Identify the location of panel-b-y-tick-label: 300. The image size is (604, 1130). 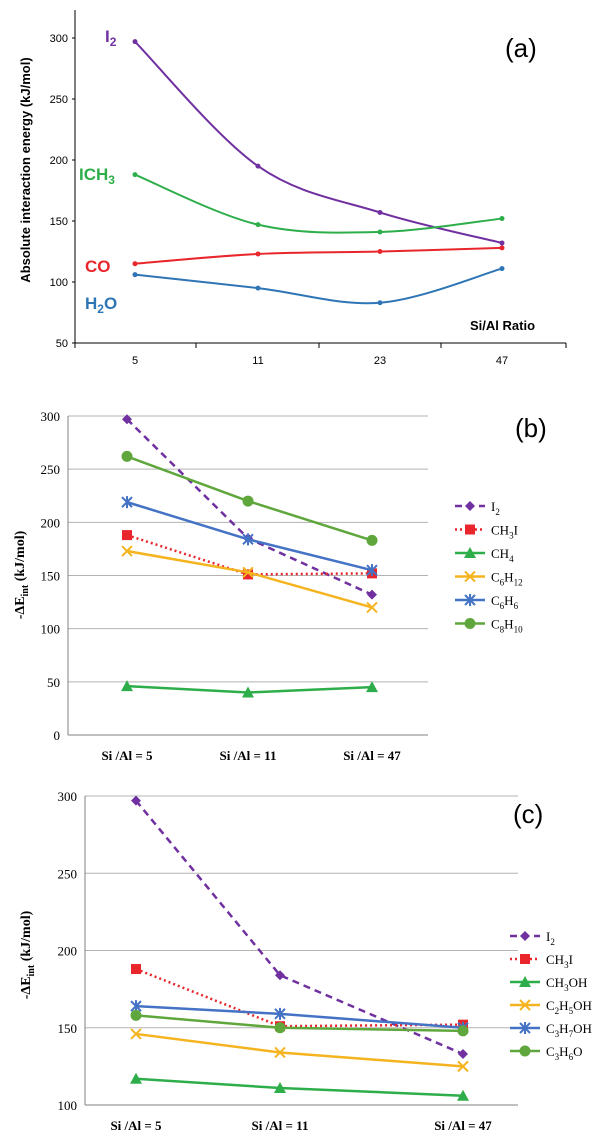
(51, 416).